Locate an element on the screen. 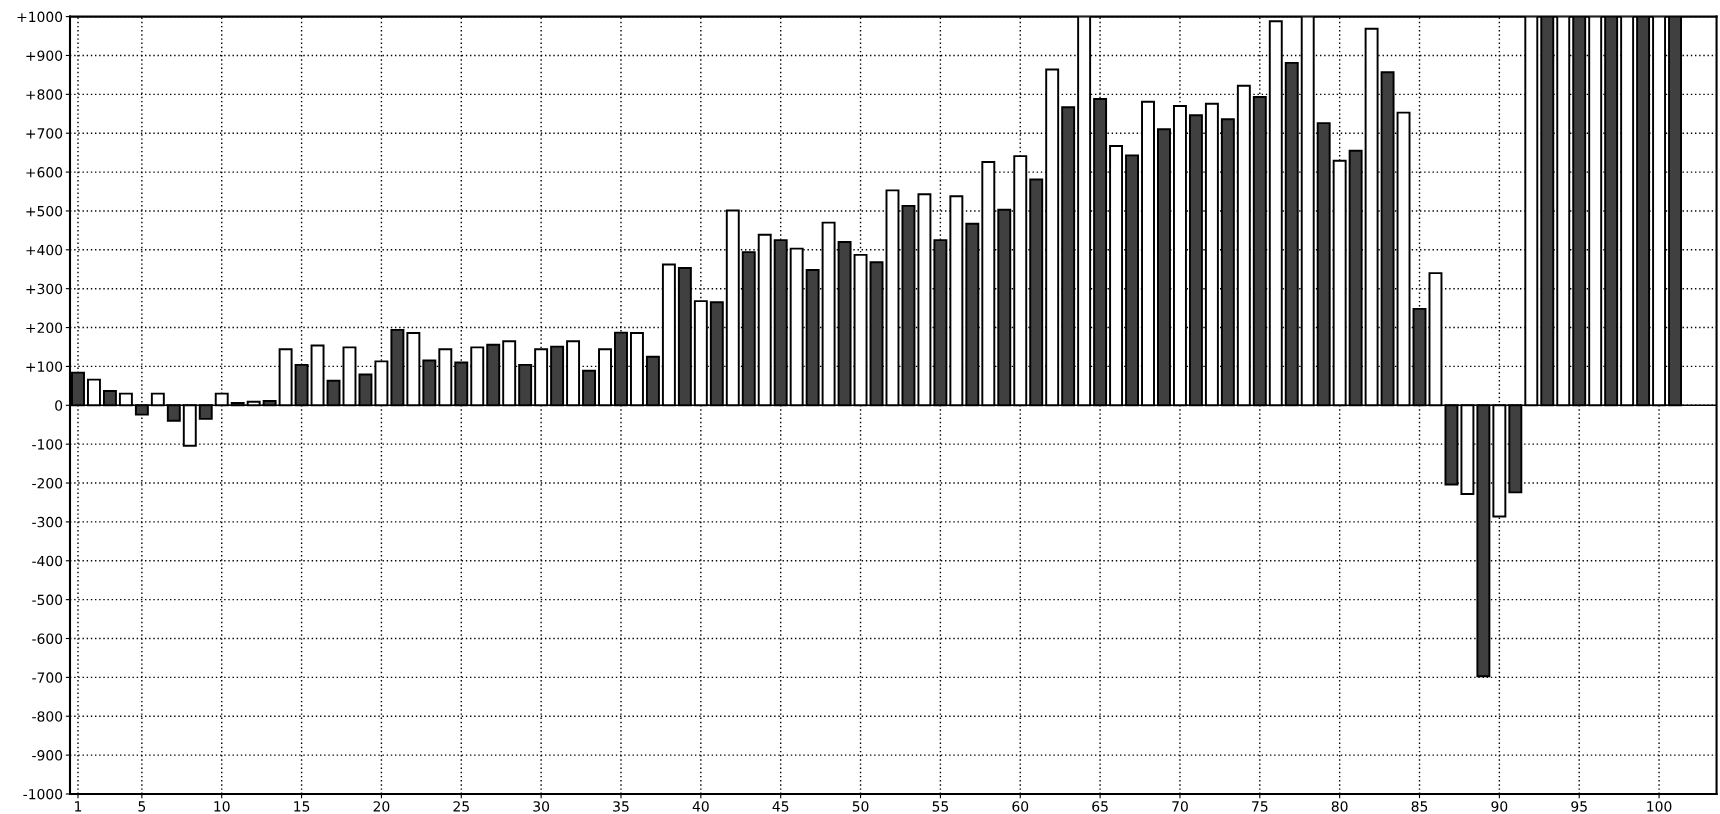  x-tick-label: 65 is located at coordinates (1100, 806).